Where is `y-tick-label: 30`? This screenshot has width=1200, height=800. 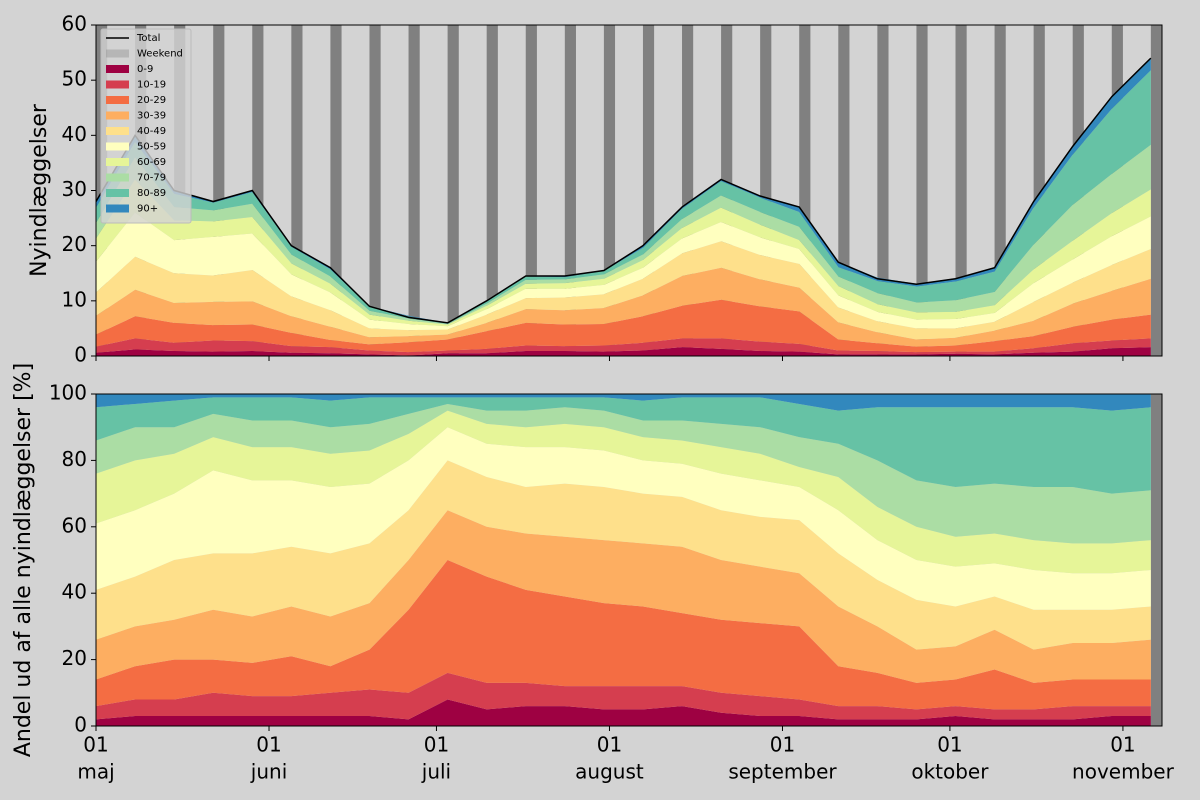 y-tick-label: 30 is located at coordinates (74, 189).